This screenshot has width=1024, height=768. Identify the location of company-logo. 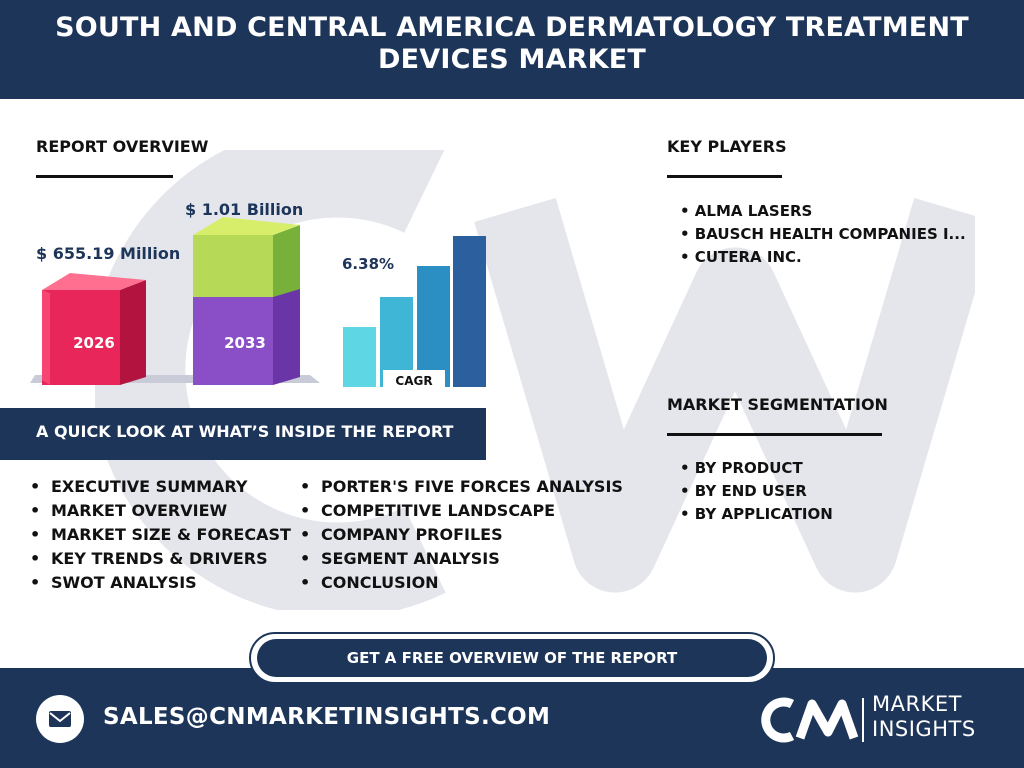
(812, 720).